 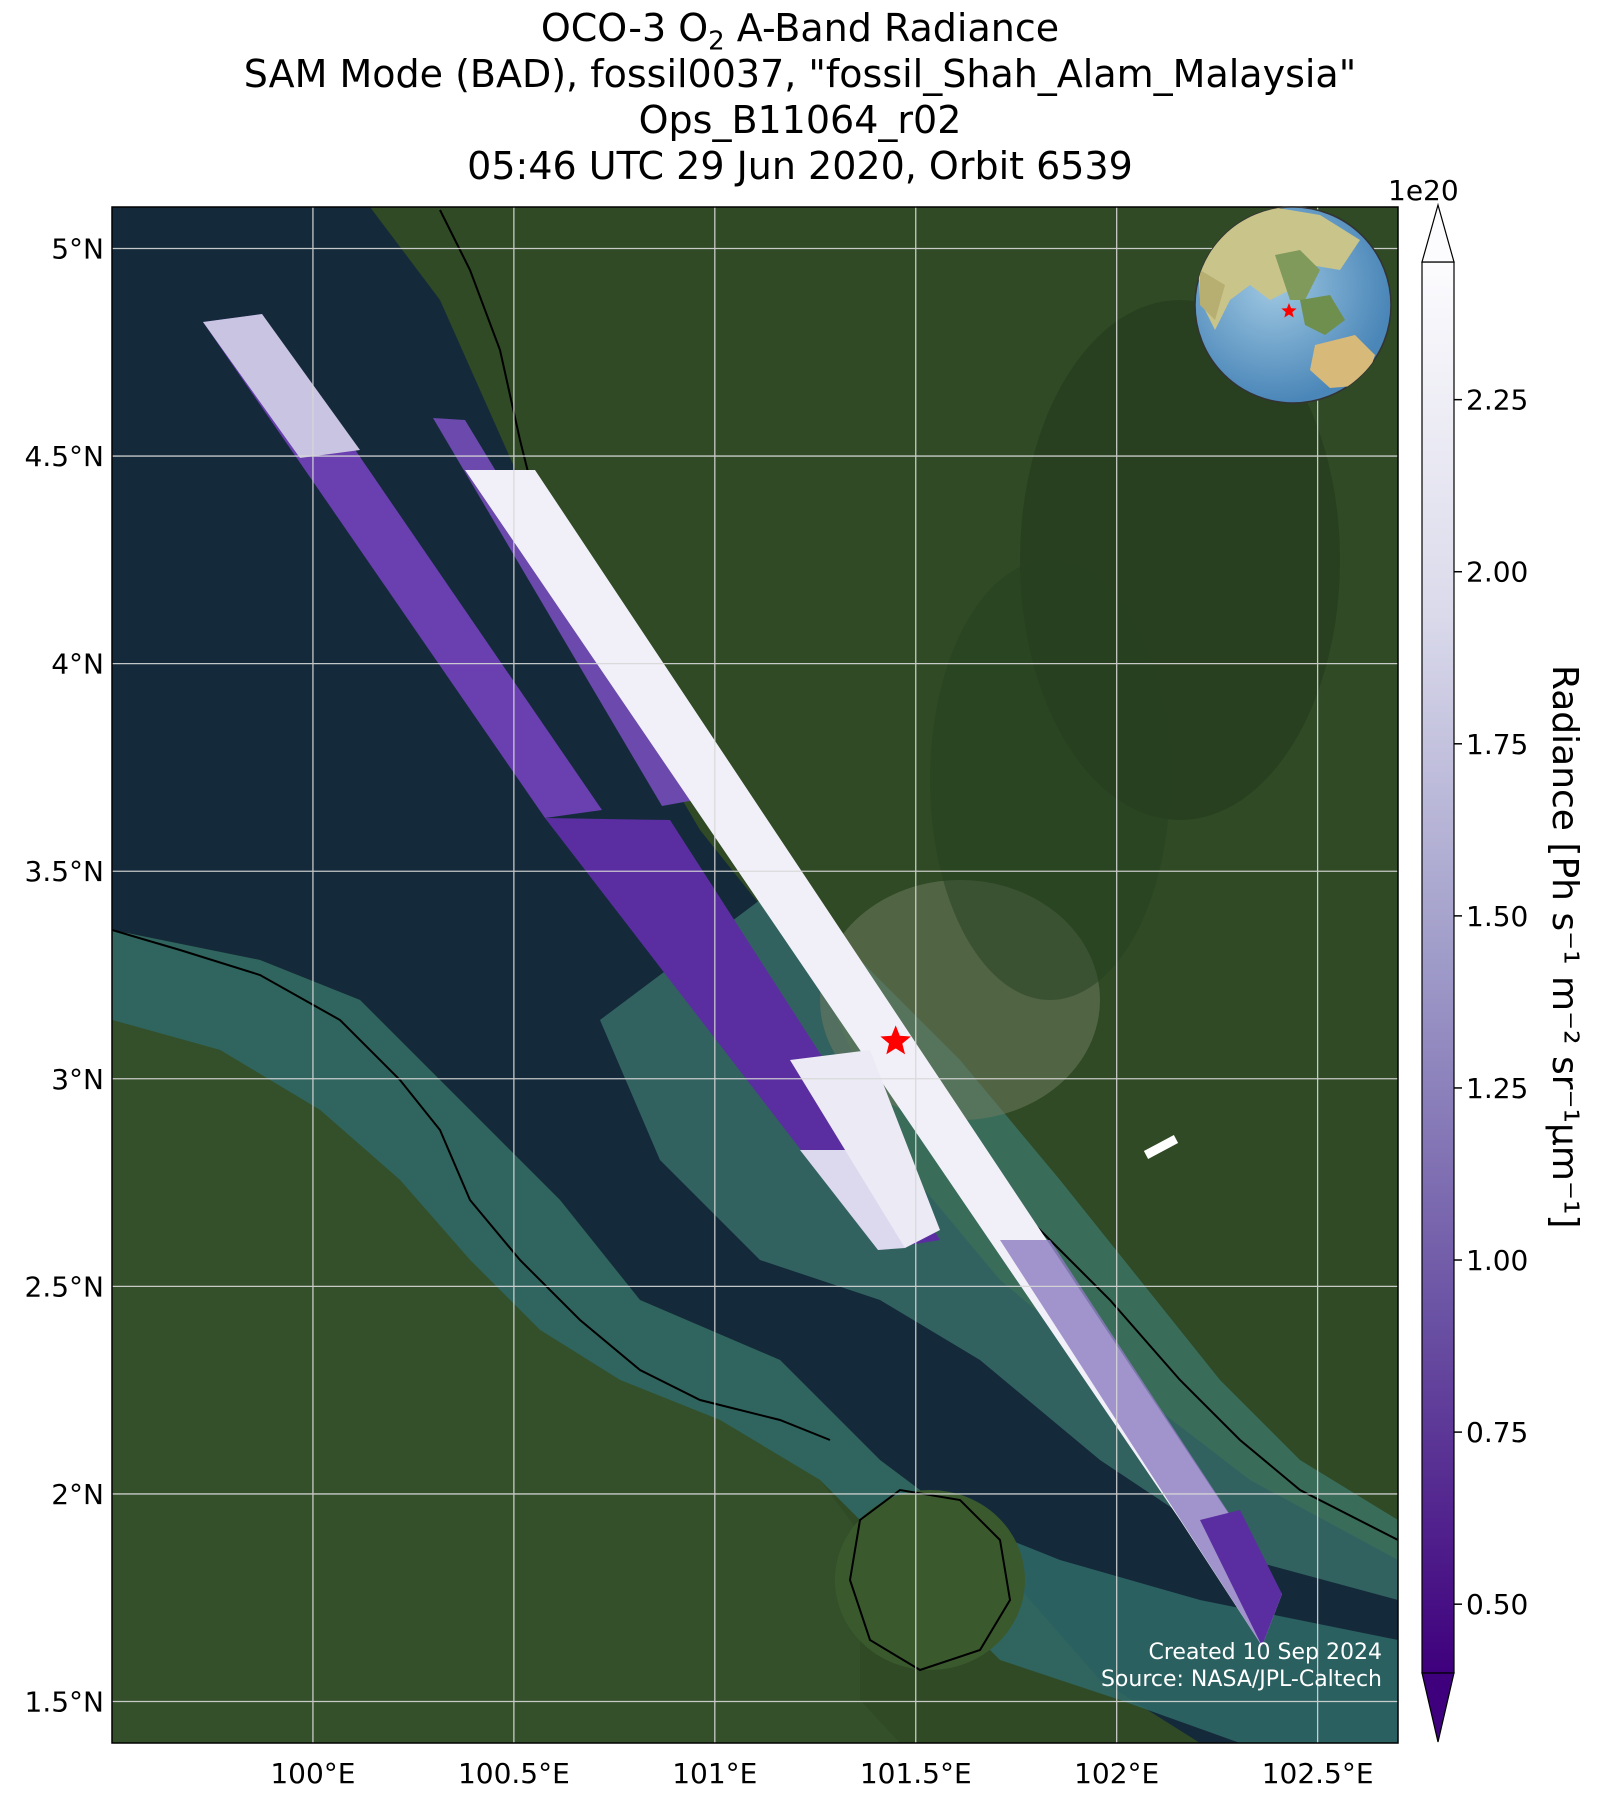 I want to click on coastline-sumatra, so click(x=471, y=1185).